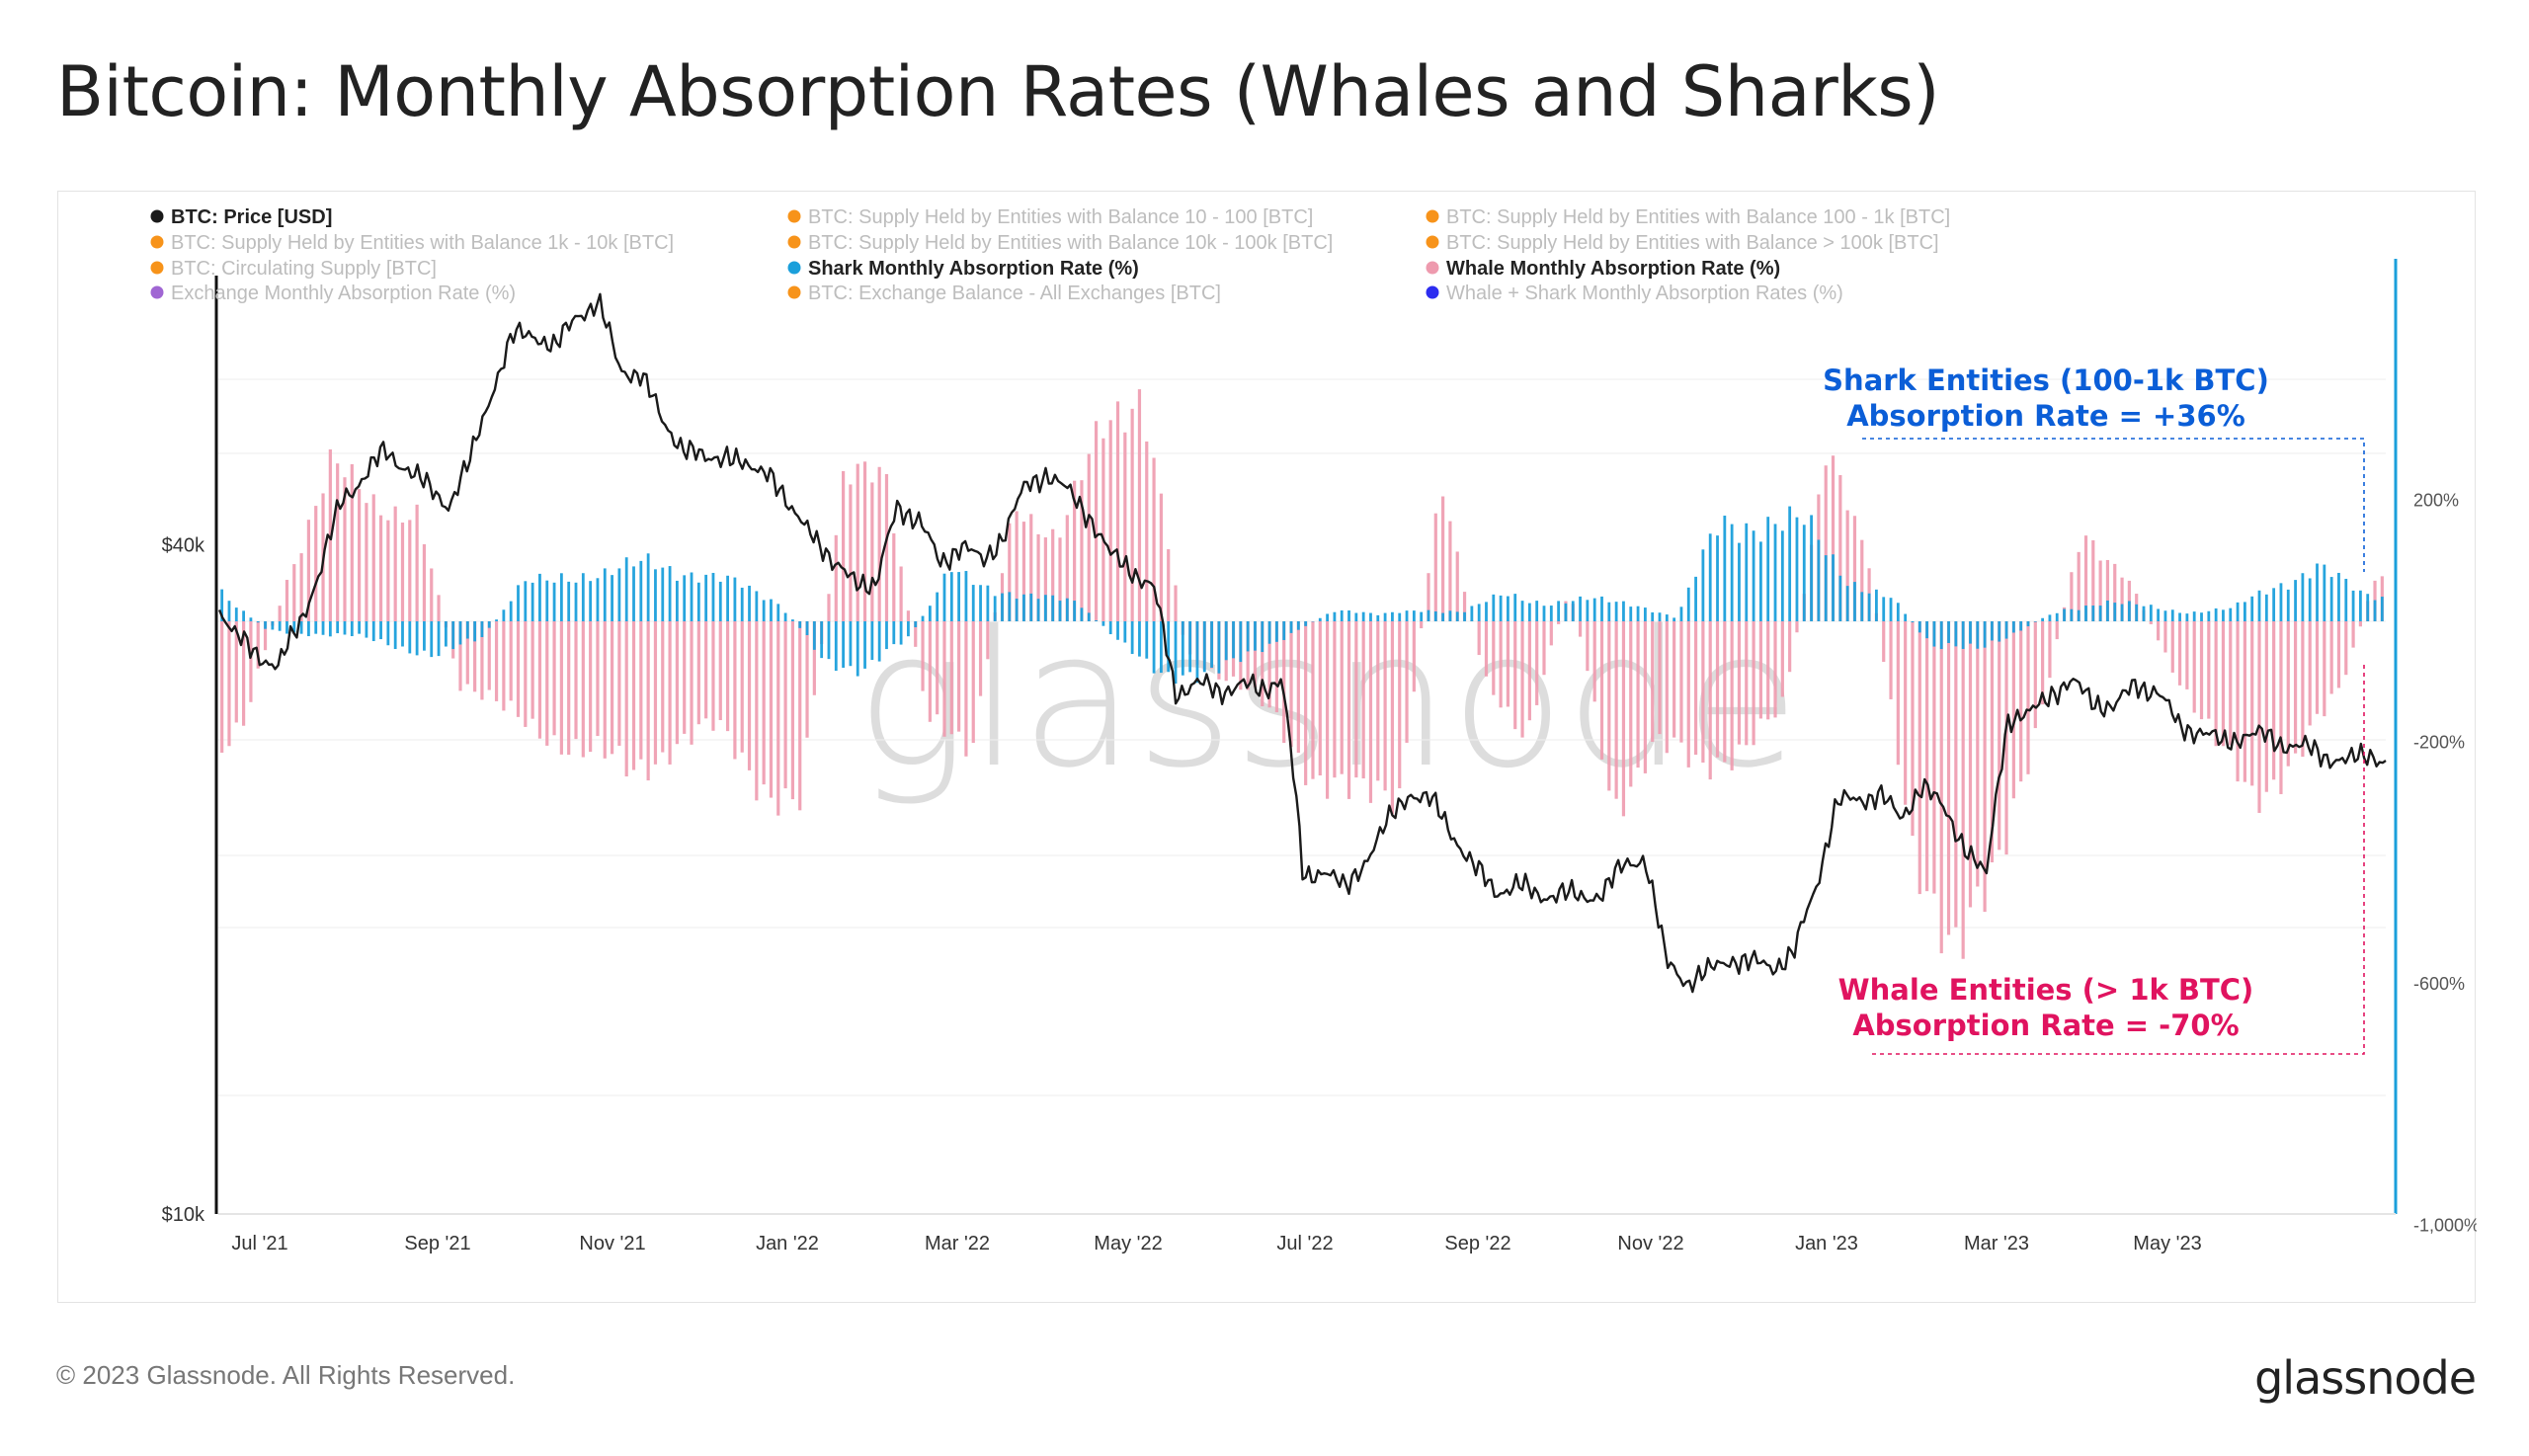  I want to click on legend-label: Exchange Monthly Absorption Rate (%), so click(343, 293).